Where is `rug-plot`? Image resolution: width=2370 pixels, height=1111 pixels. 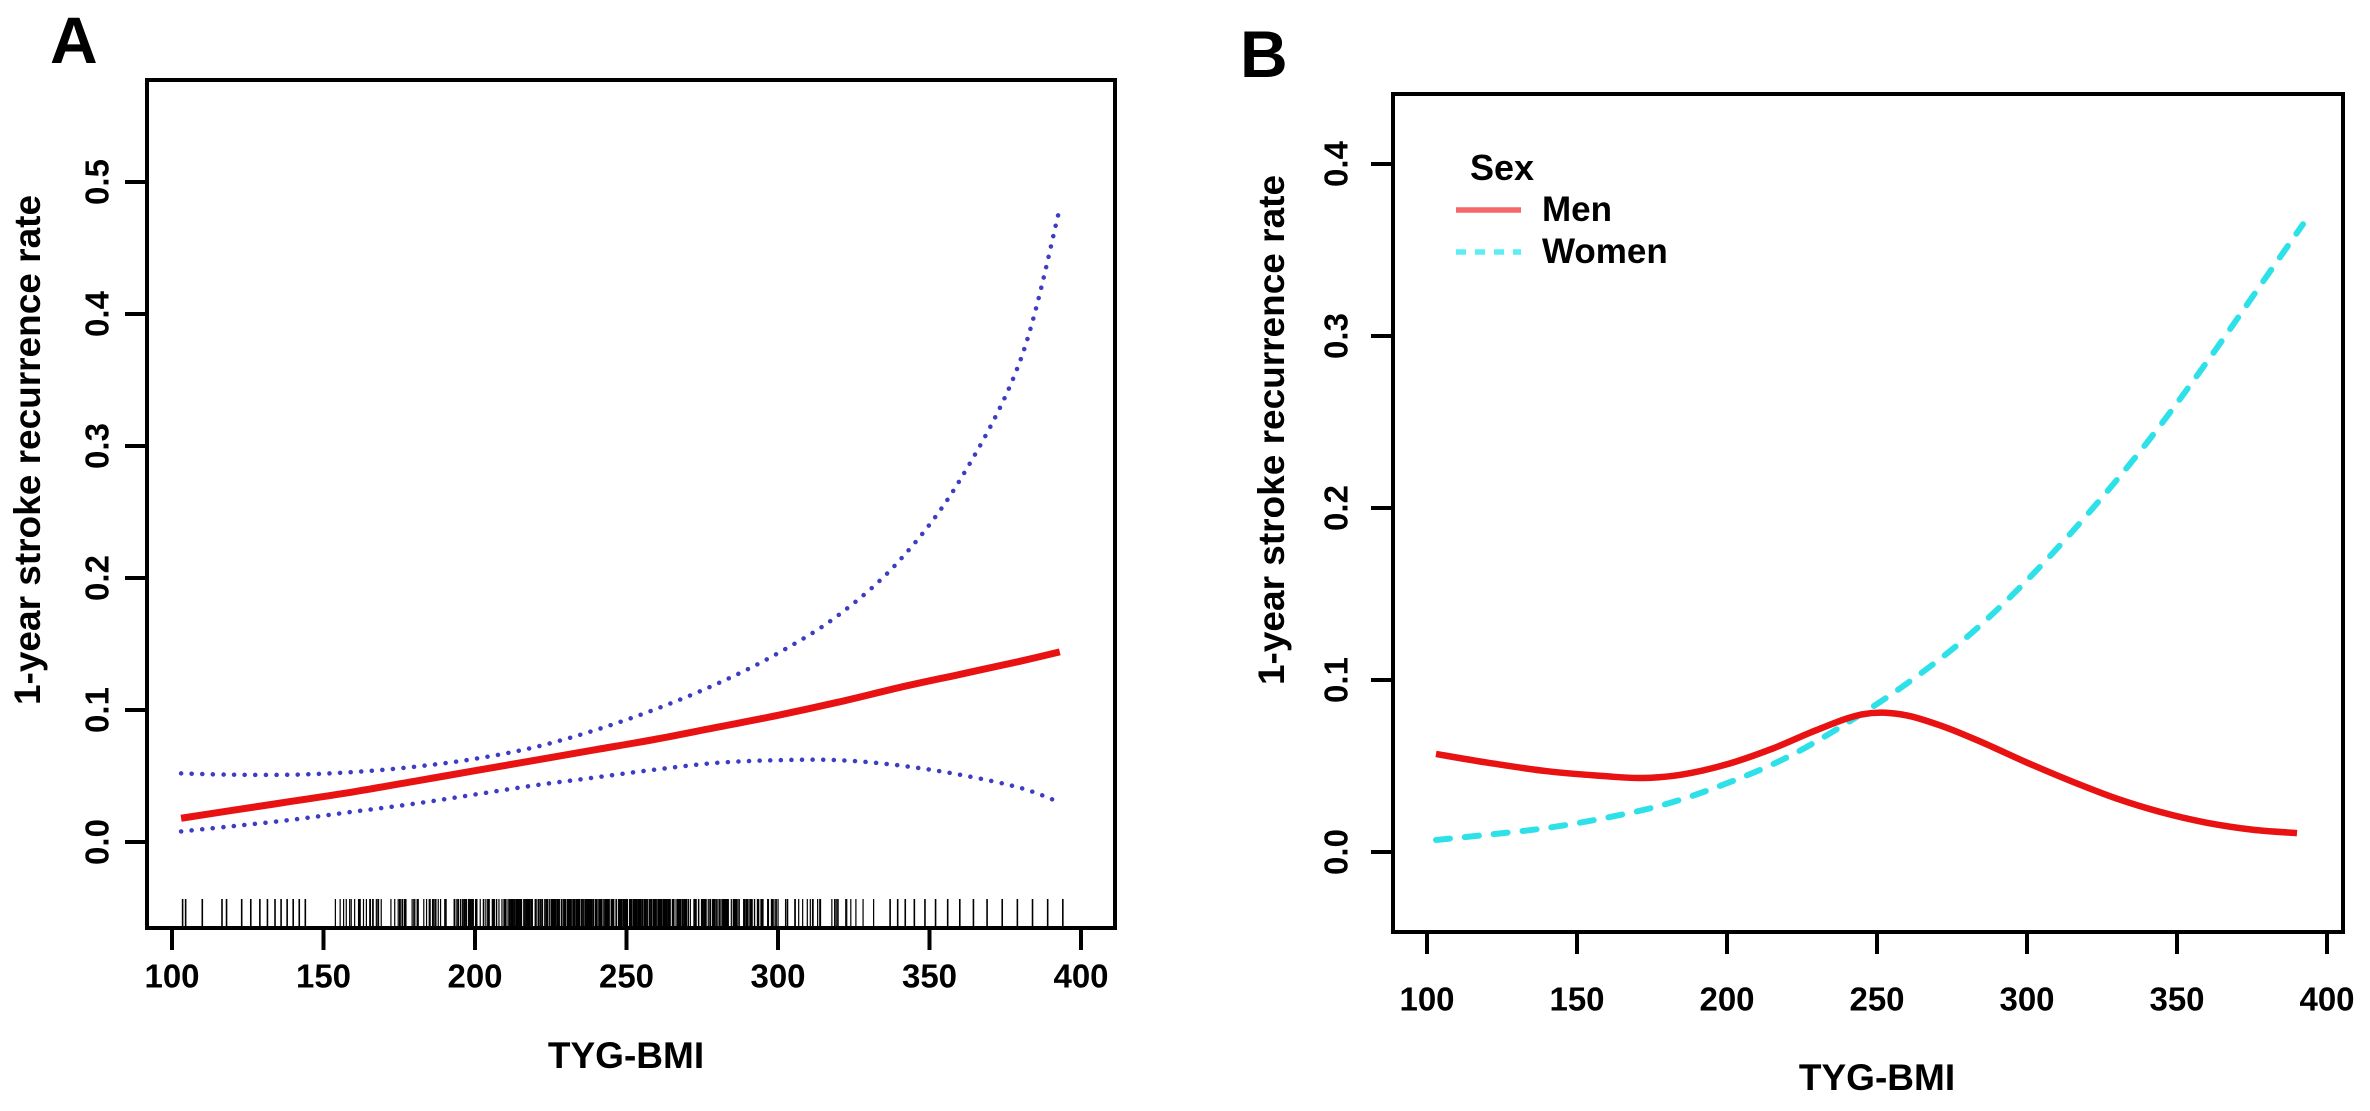 rug-plot is located at coordinates (622, 912).